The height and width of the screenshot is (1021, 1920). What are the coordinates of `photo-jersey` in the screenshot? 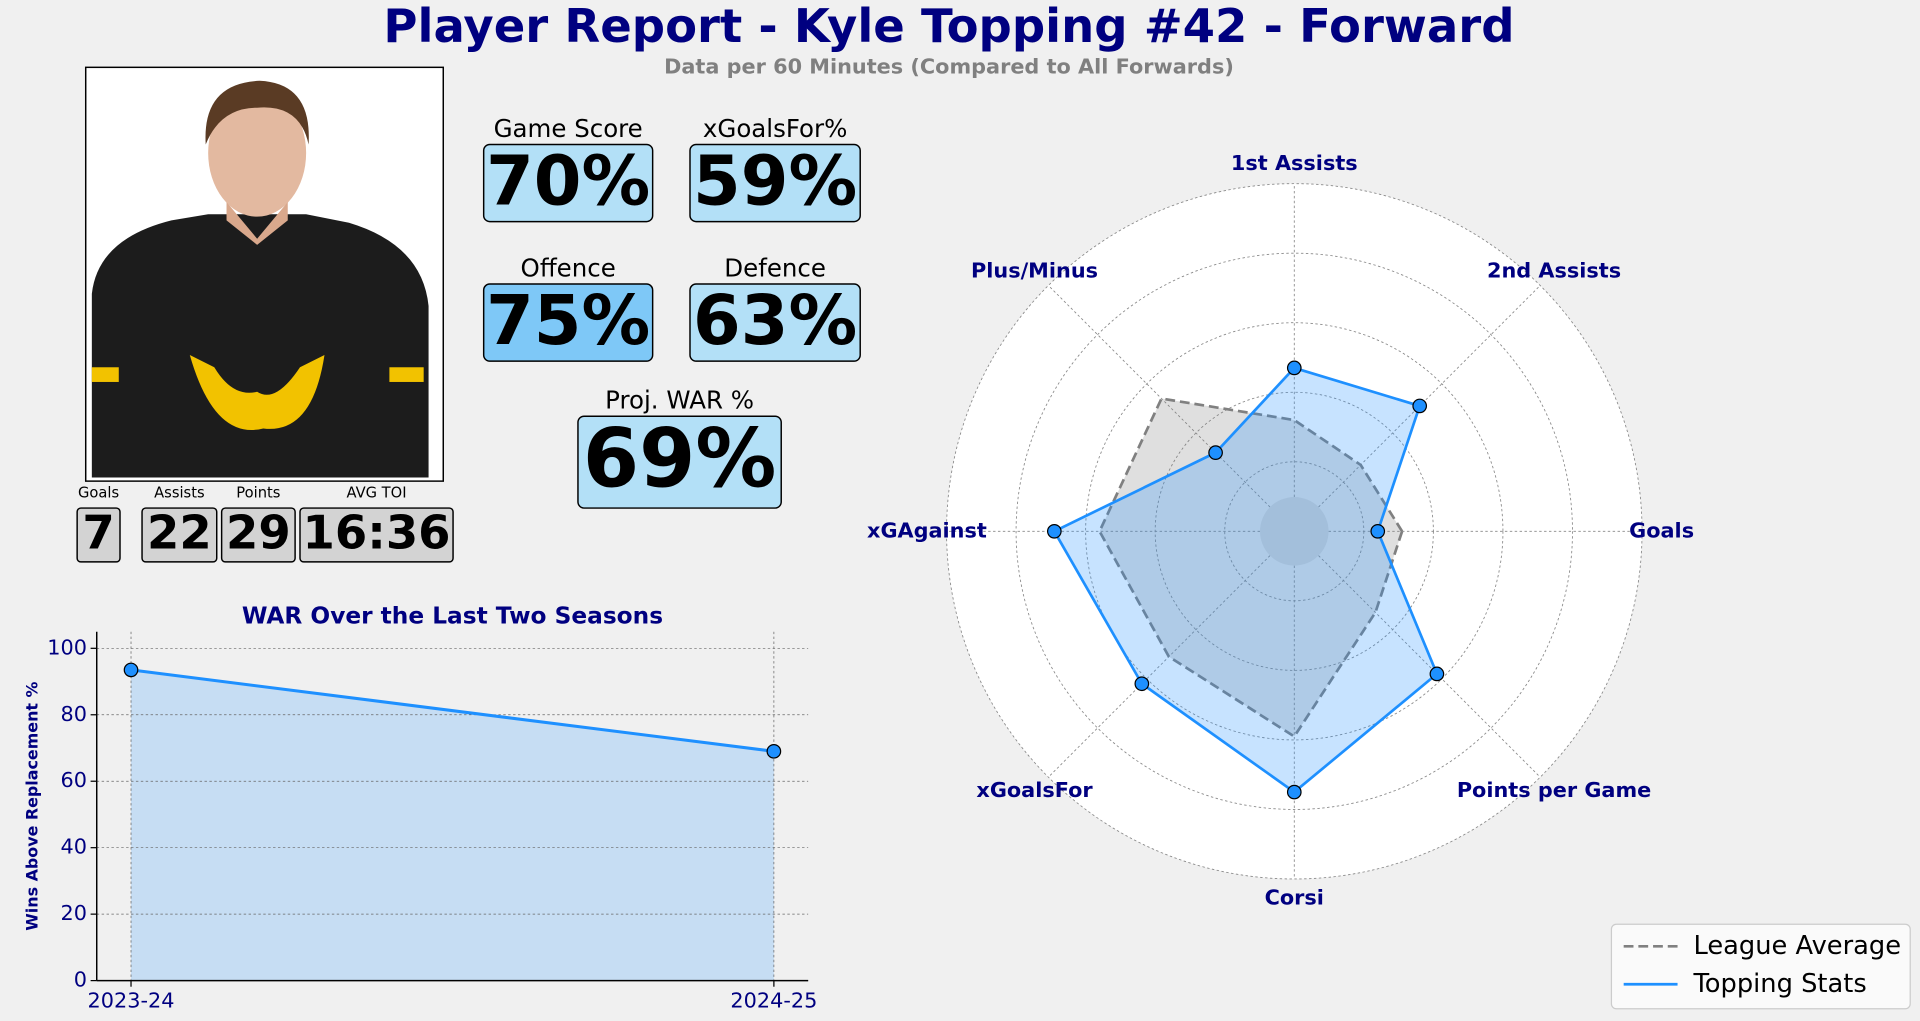 It's located at (260, 346).